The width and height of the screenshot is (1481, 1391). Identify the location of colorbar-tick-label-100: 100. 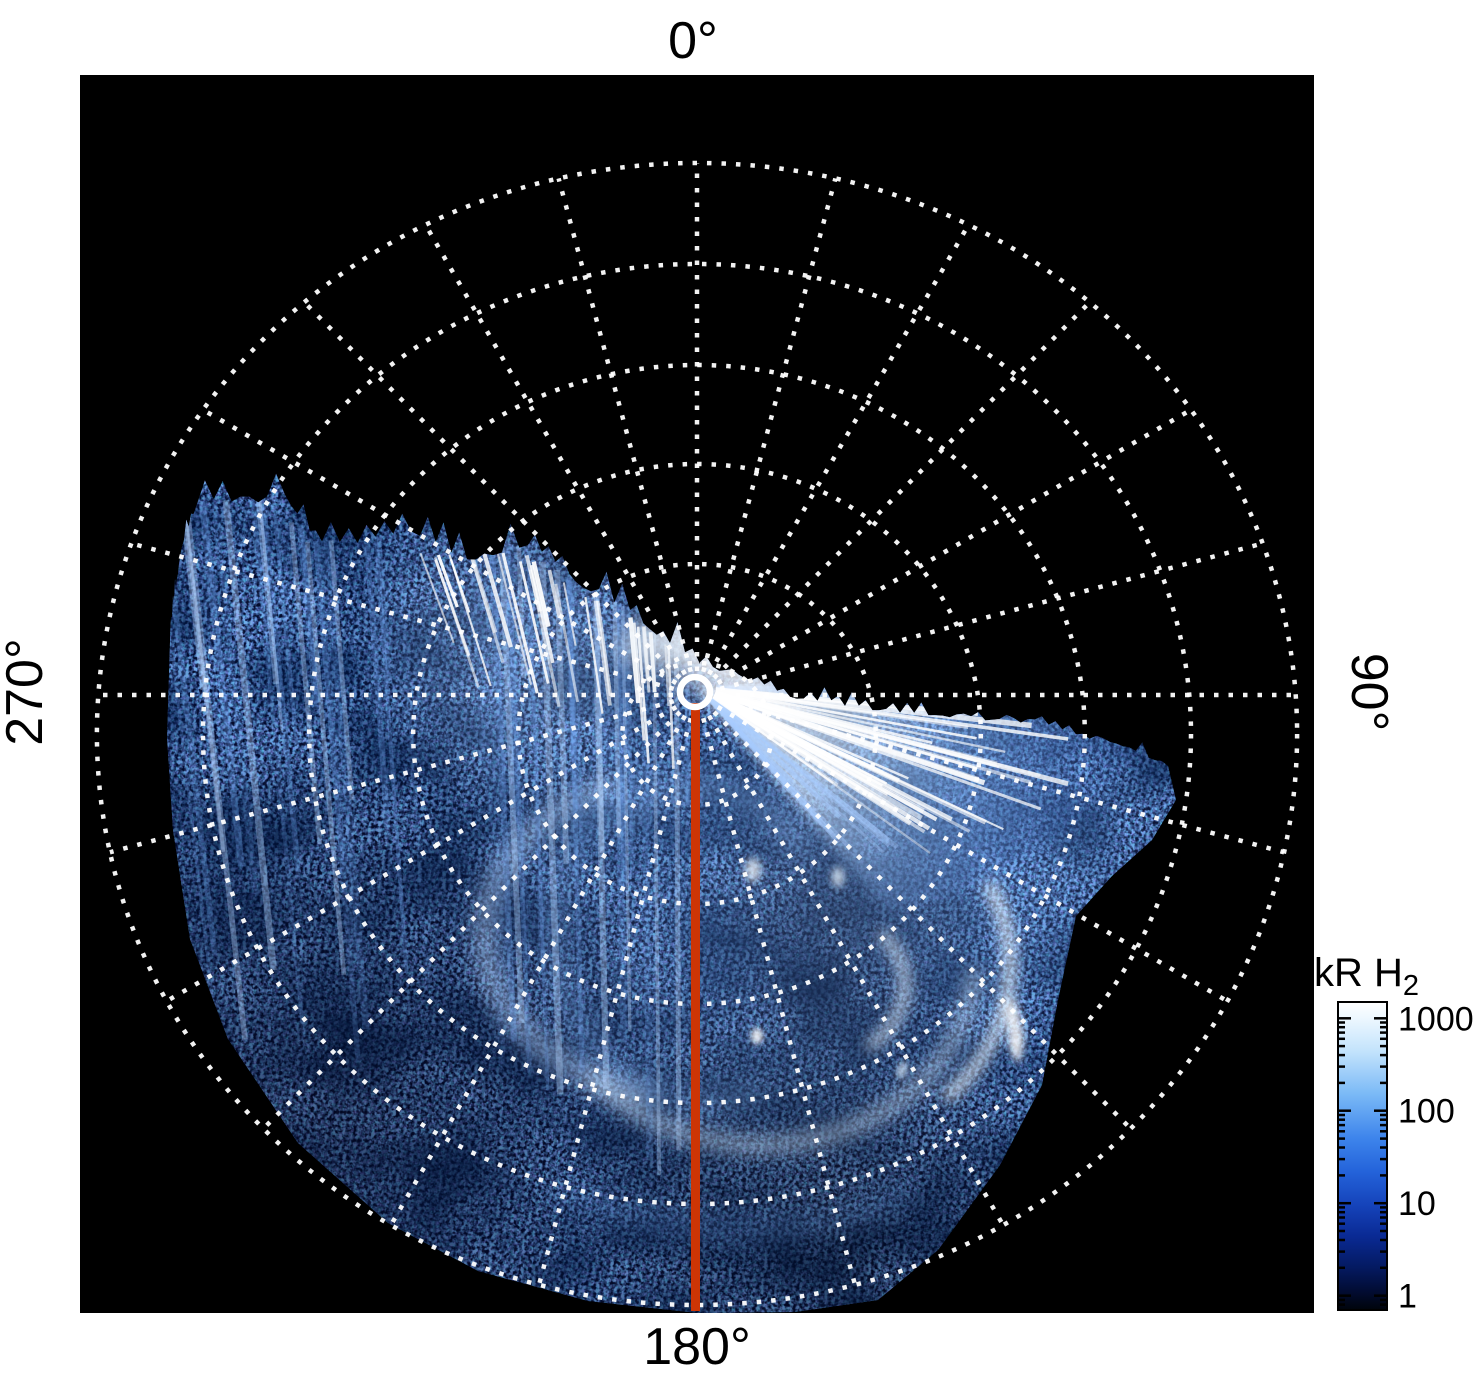
(1426, 1112).